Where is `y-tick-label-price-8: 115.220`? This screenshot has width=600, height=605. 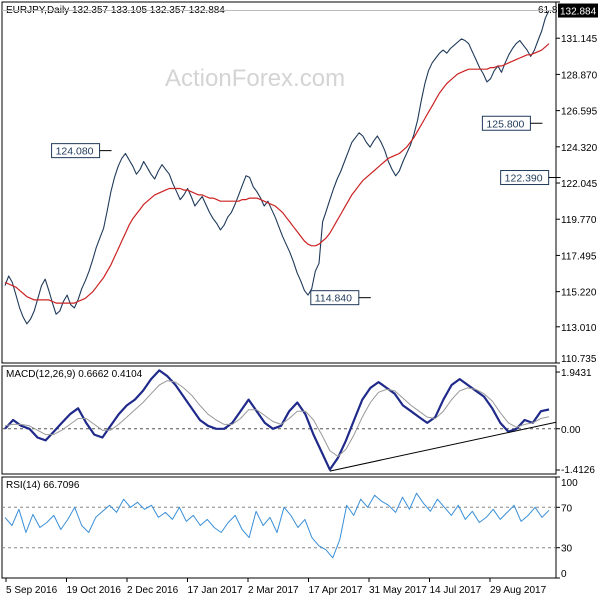
y-tick-label-price-8: 115.220 is located at coordinates (579, 293).